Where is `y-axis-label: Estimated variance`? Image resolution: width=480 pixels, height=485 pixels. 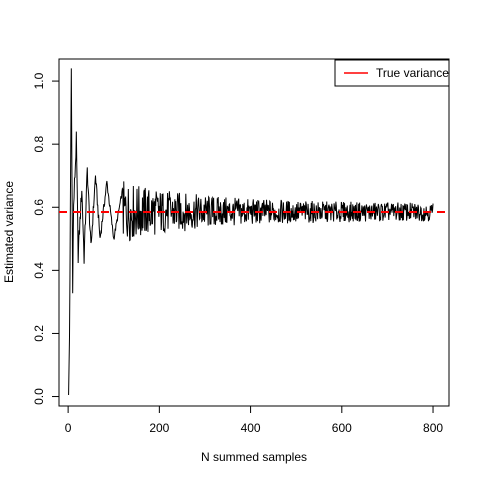 y-axis-label: Estimated variance is located at coordinates (9, 232).